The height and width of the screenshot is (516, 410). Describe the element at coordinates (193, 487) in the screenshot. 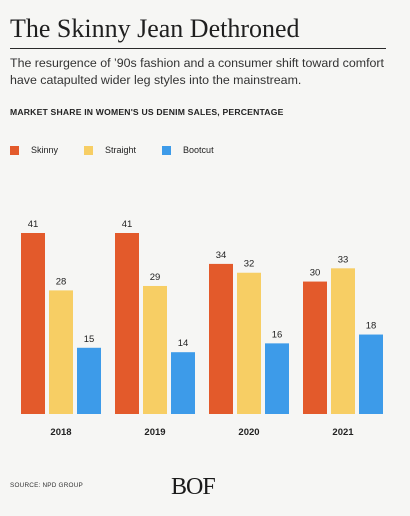

I see `bof-logo: BOF` at that location.